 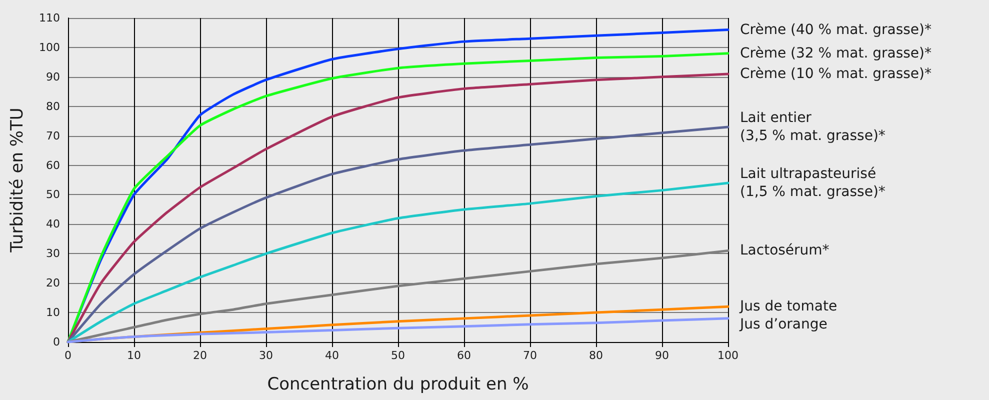 I want to click on series-label: Crème (32 % mat. grasse)*, so click(x=836, y=53).